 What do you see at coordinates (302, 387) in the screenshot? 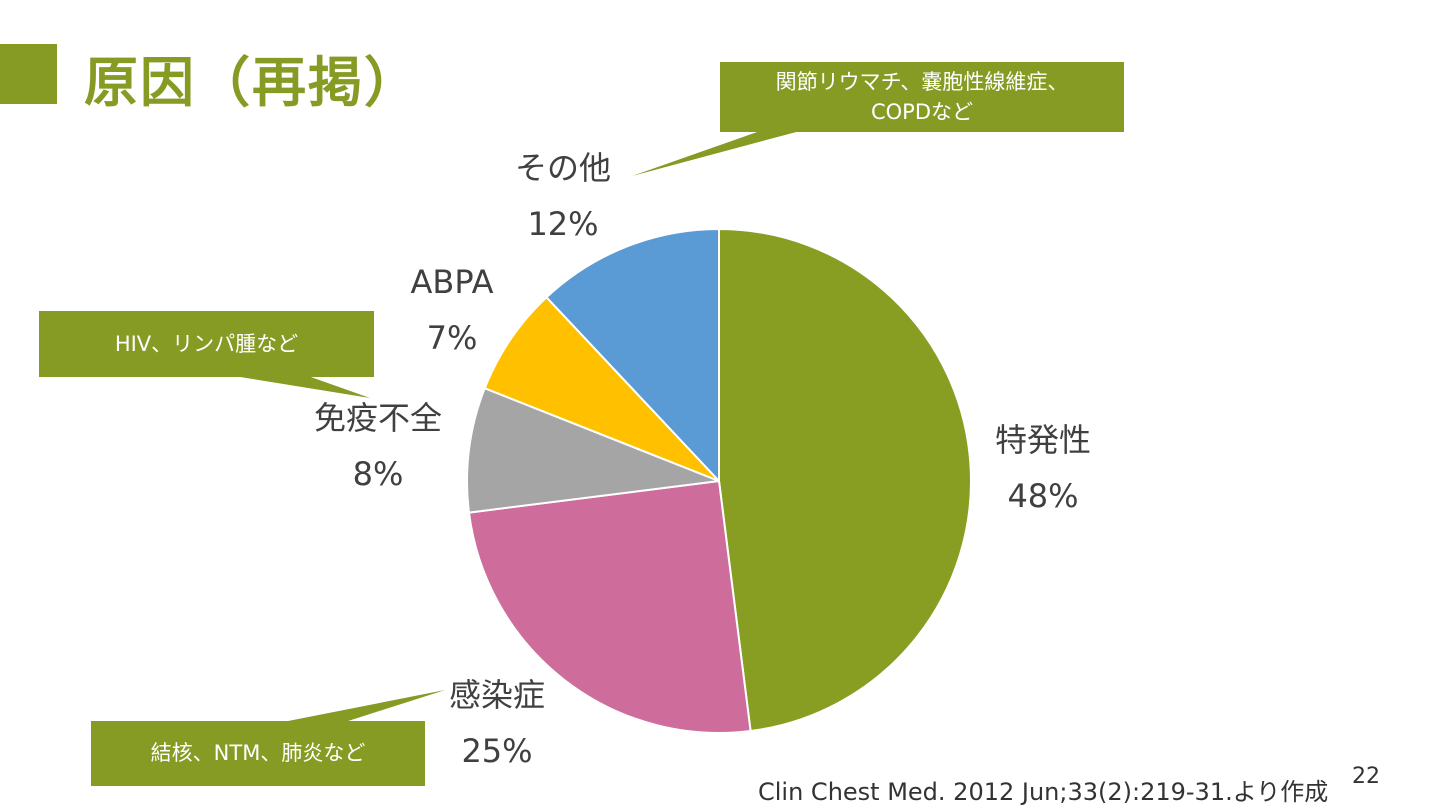
I see `callout-immuno-pointer` at bounding box center [302, 387].